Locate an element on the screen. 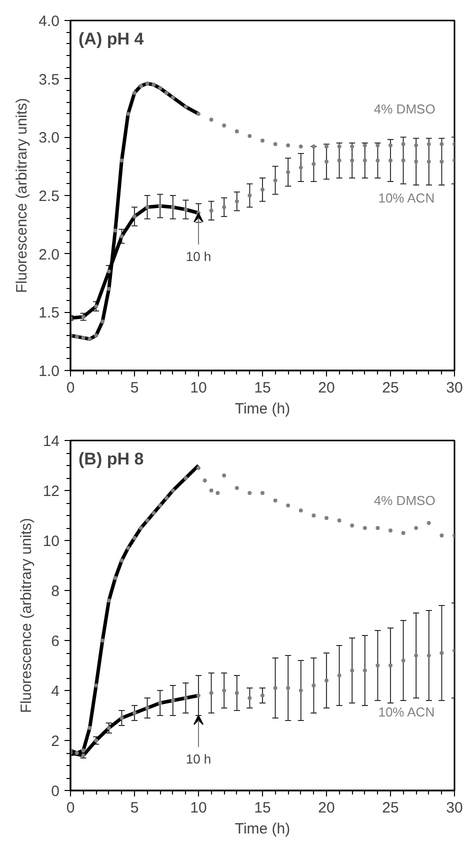  text: (B) pH 8 is located at coordinates (111, 459).